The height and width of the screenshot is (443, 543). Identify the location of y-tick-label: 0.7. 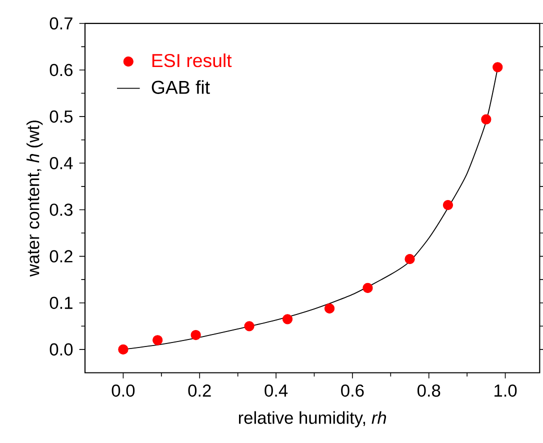
(61, 23).